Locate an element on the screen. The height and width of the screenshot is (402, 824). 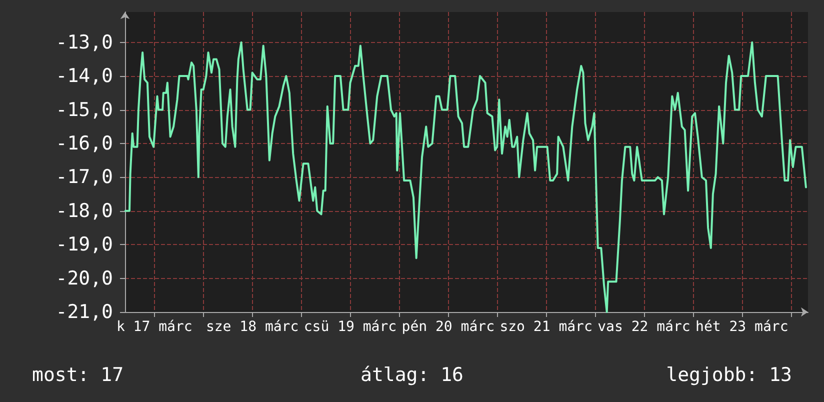
y-tick-label: -15,0 is located at coordinates (84, 109).